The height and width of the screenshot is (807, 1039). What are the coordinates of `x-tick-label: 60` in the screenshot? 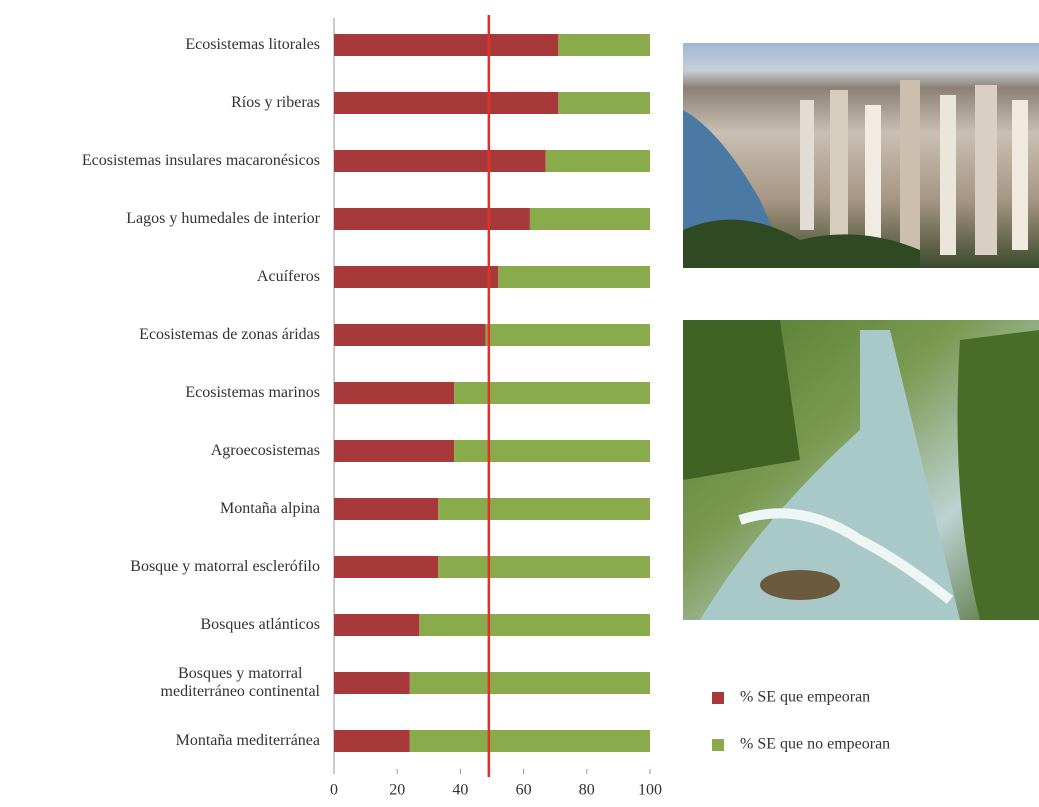 It's located at (524, 790).